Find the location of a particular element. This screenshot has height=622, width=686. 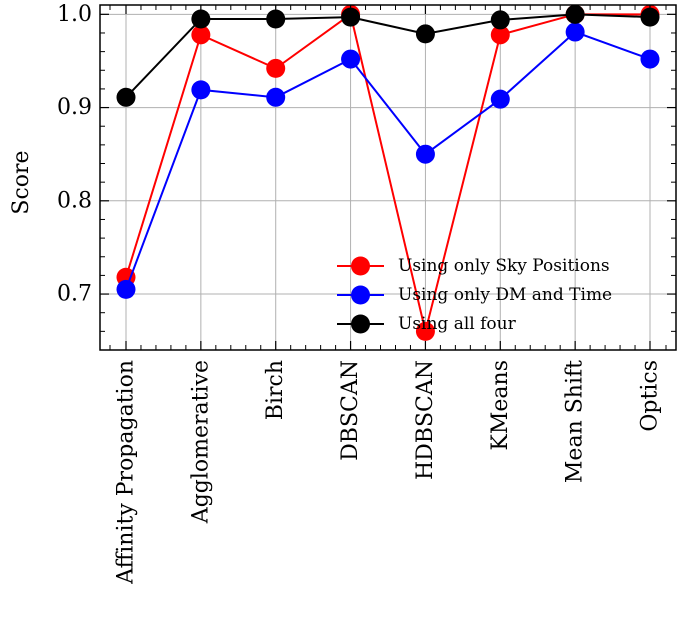

x-tick-label: Birch is located at coordinates (275, 390).